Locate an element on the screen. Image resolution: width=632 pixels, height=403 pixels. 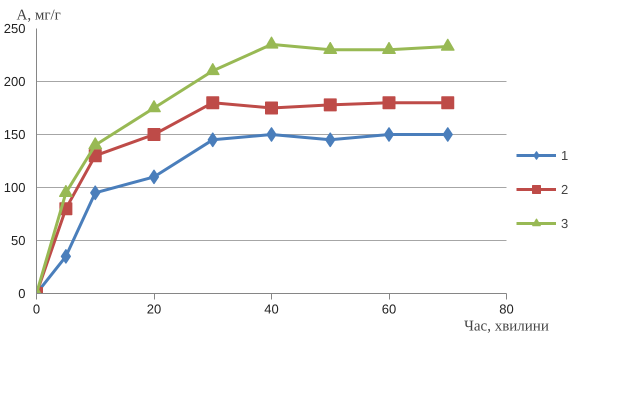
y-tick-label: 50 is located at coordinates (18, 240).